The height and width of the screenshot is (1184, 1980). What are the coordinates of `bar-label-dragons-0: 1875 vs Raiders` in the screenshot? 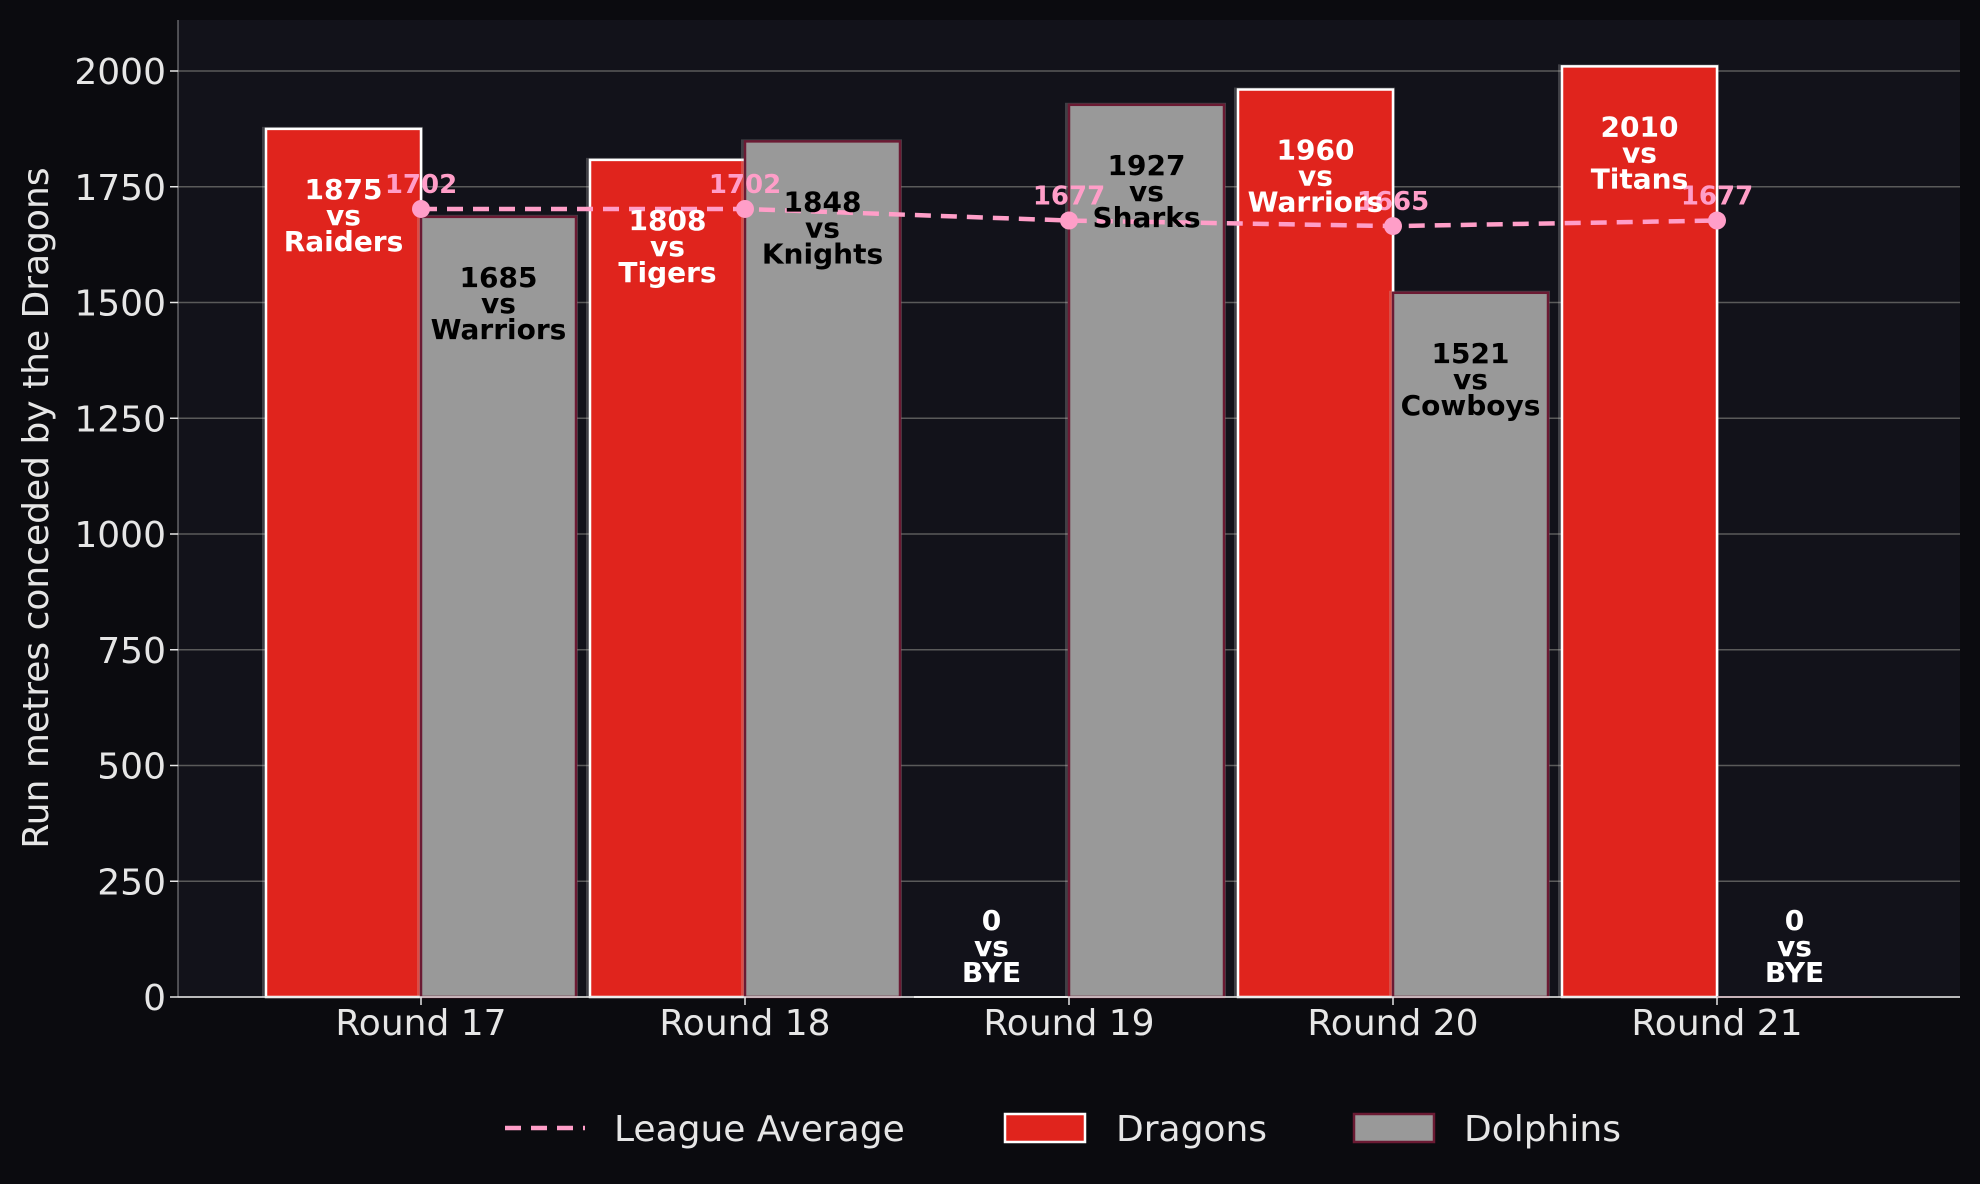 It's located at (344, 215).